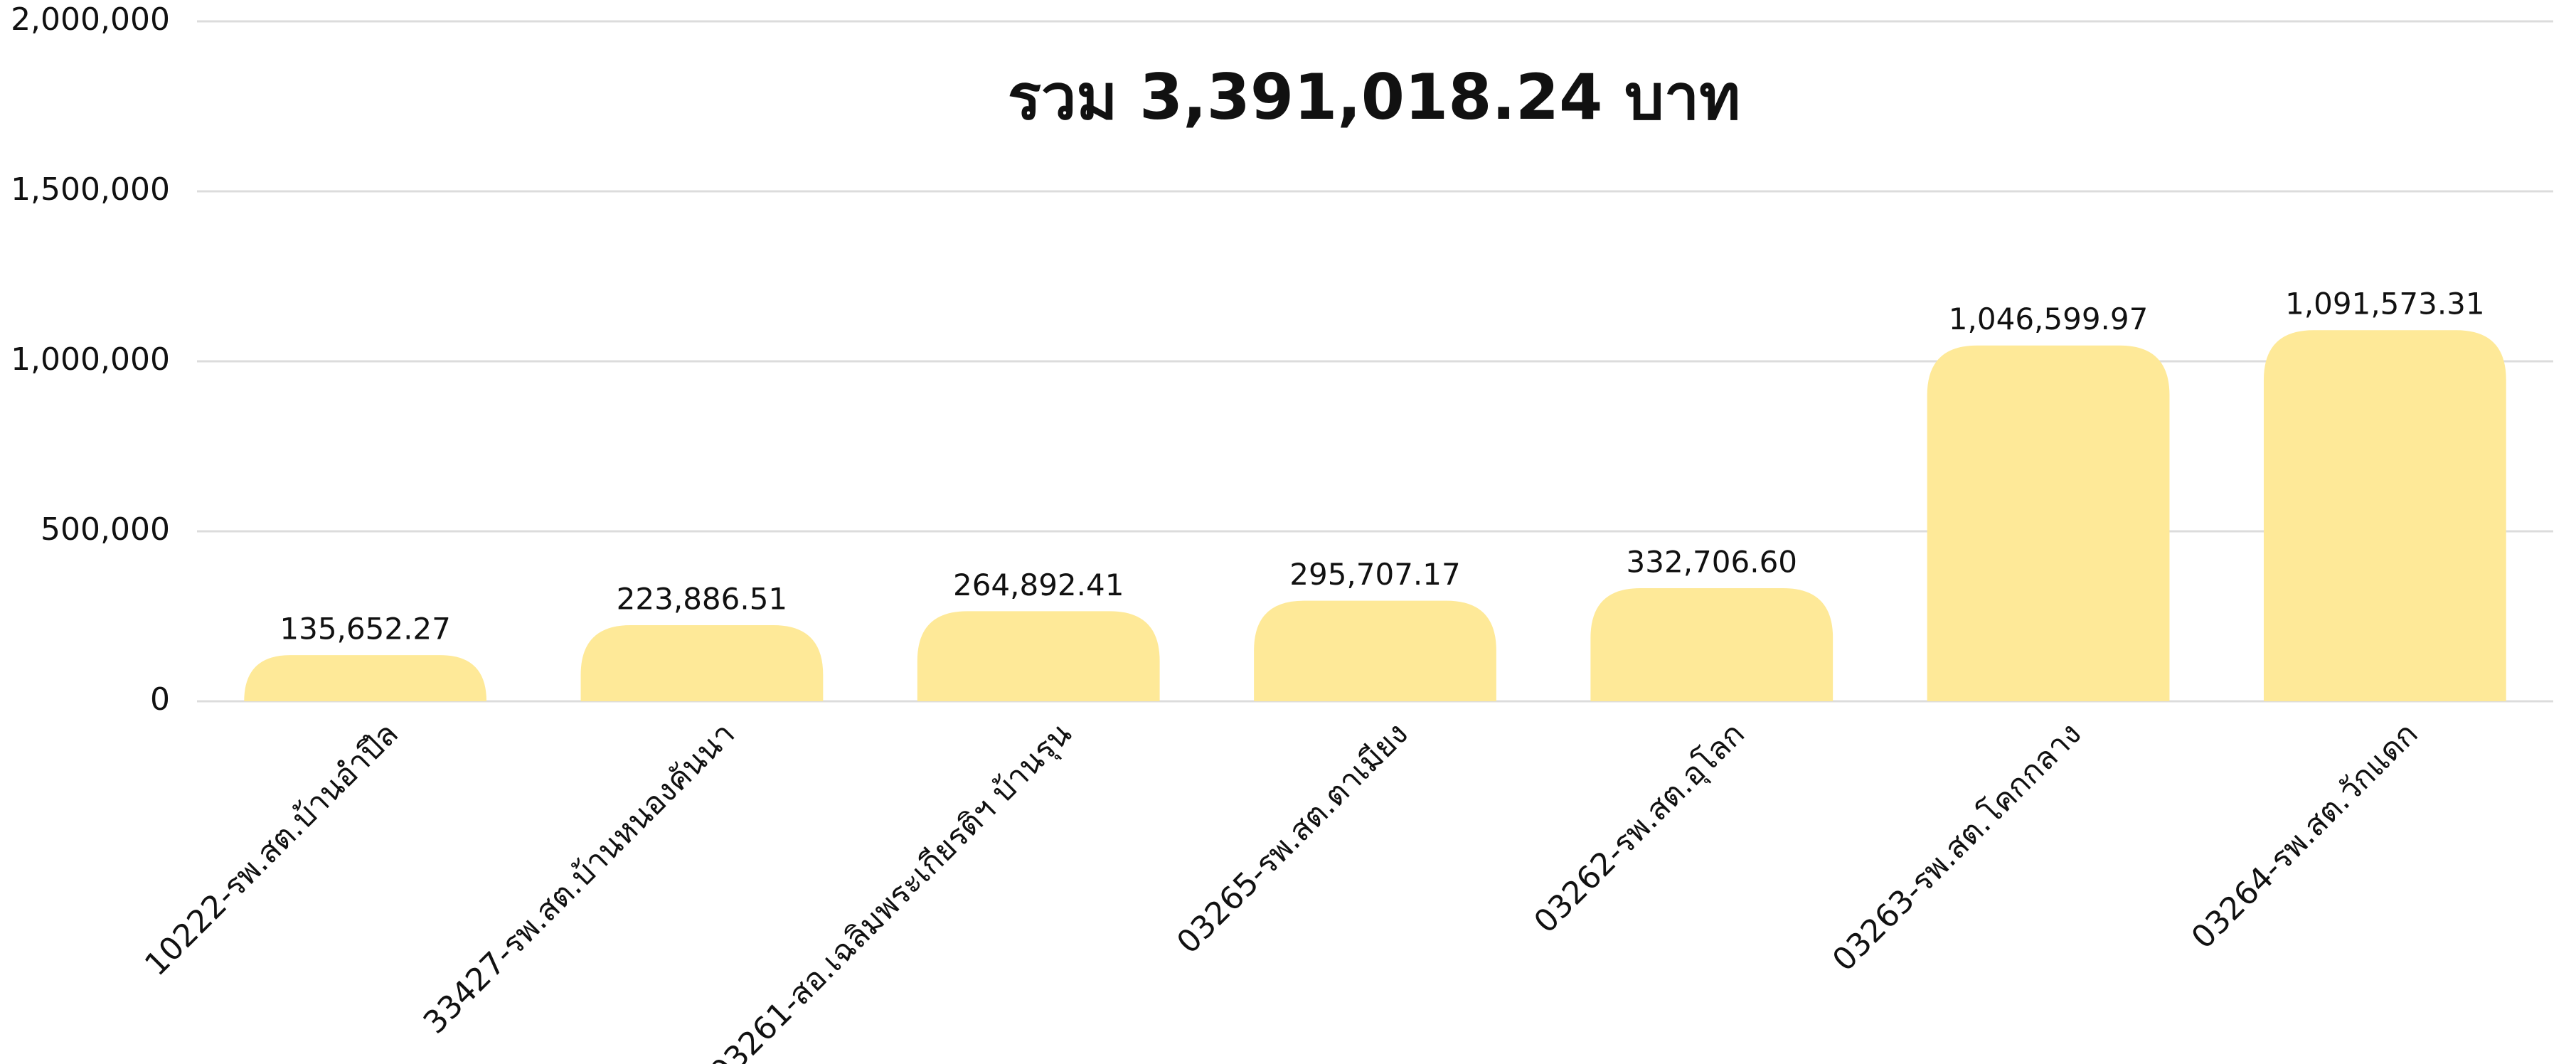  I want to click on y-tick-label: 1,500,000, so click(90, 189).